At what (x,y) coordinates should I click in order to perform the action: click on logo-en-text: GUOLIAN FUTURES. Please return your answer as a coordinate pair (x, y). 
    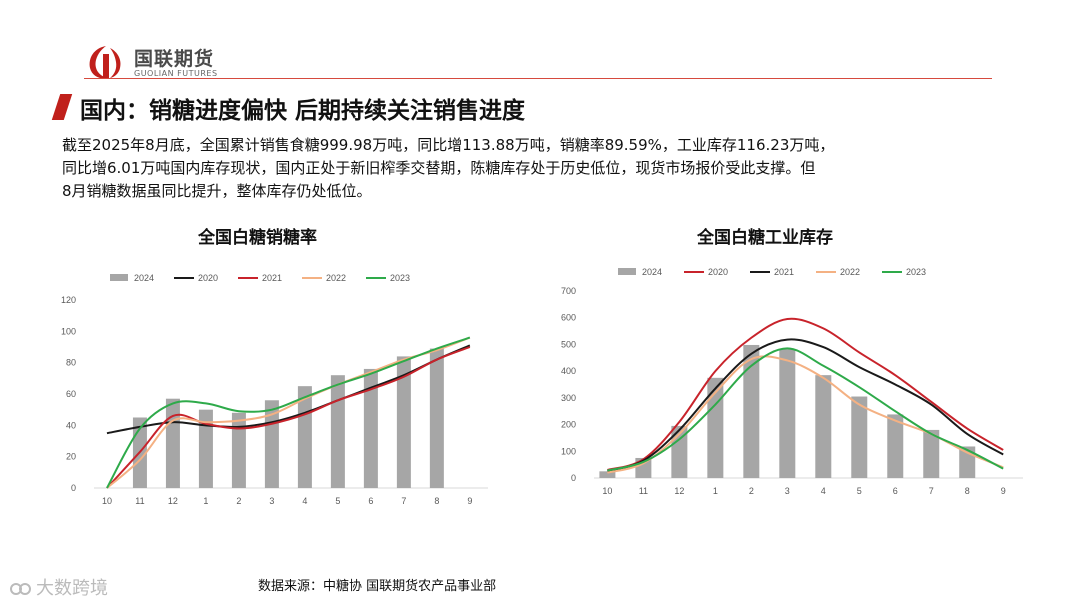
    Looking at the image, I should click on (176, 73).